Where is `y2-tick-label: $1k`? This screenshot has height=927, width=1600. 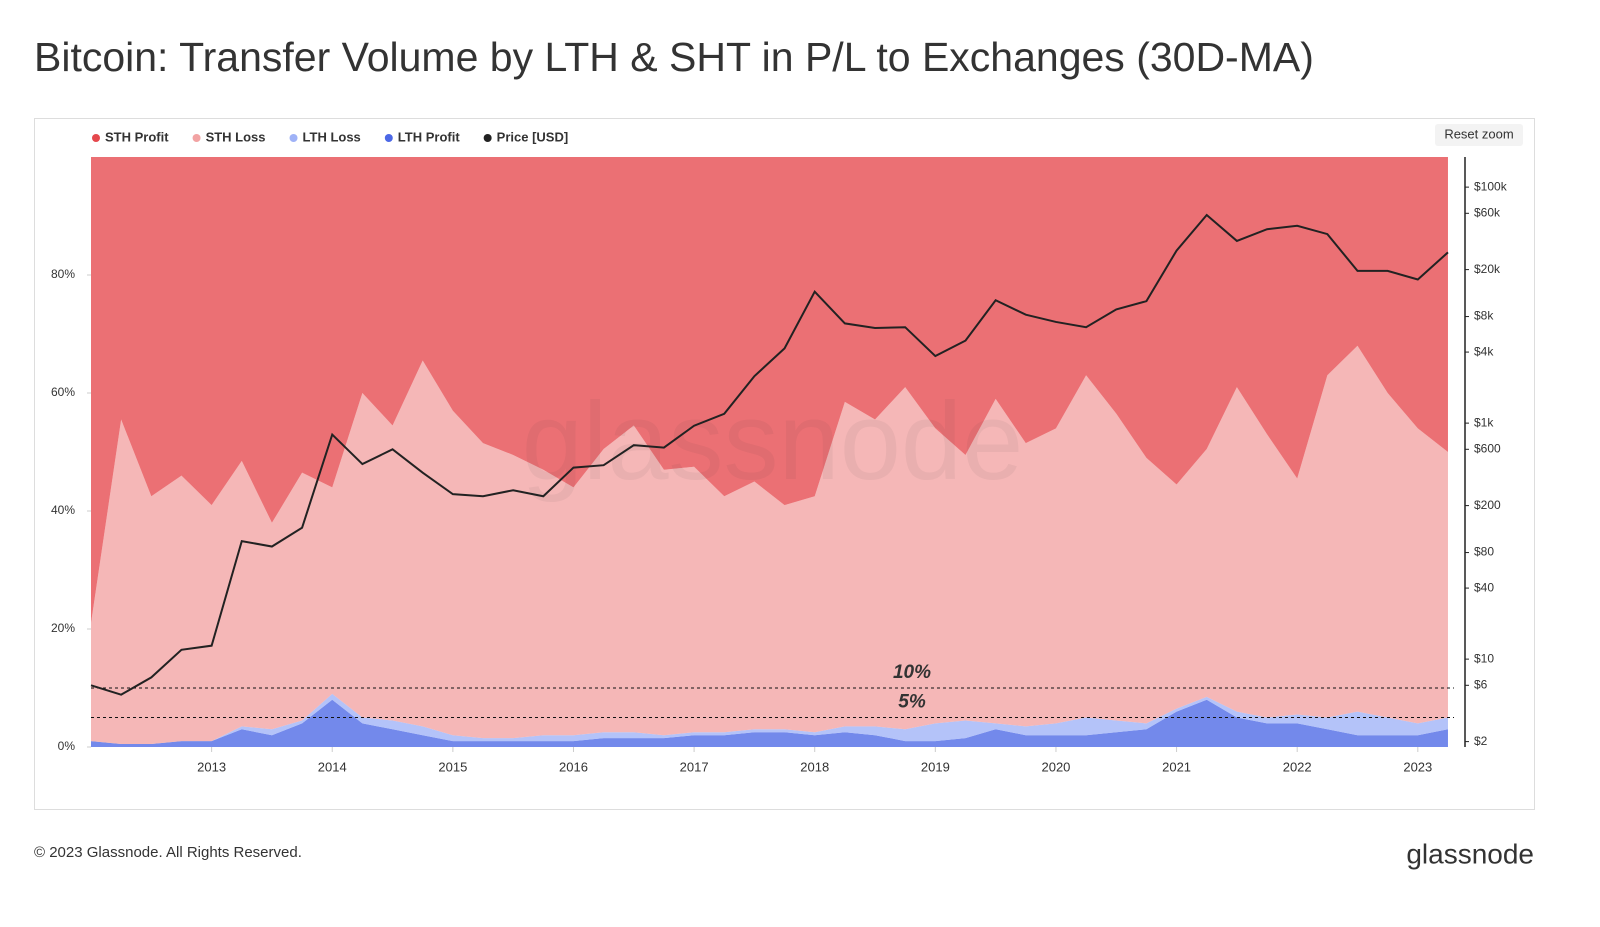
y2-tick-label: $1k is located at coordinates (1484, 422).